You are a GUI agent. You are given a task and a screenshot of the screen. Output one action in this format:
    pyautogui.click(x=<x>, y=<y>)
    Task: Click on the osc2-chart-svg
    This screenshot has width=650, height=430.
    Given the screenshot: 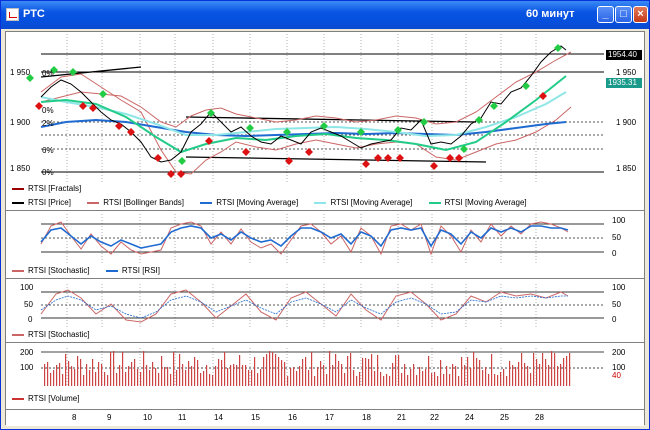 What is the action you would take?
    pyautogui.click(x=325, y=306)
    